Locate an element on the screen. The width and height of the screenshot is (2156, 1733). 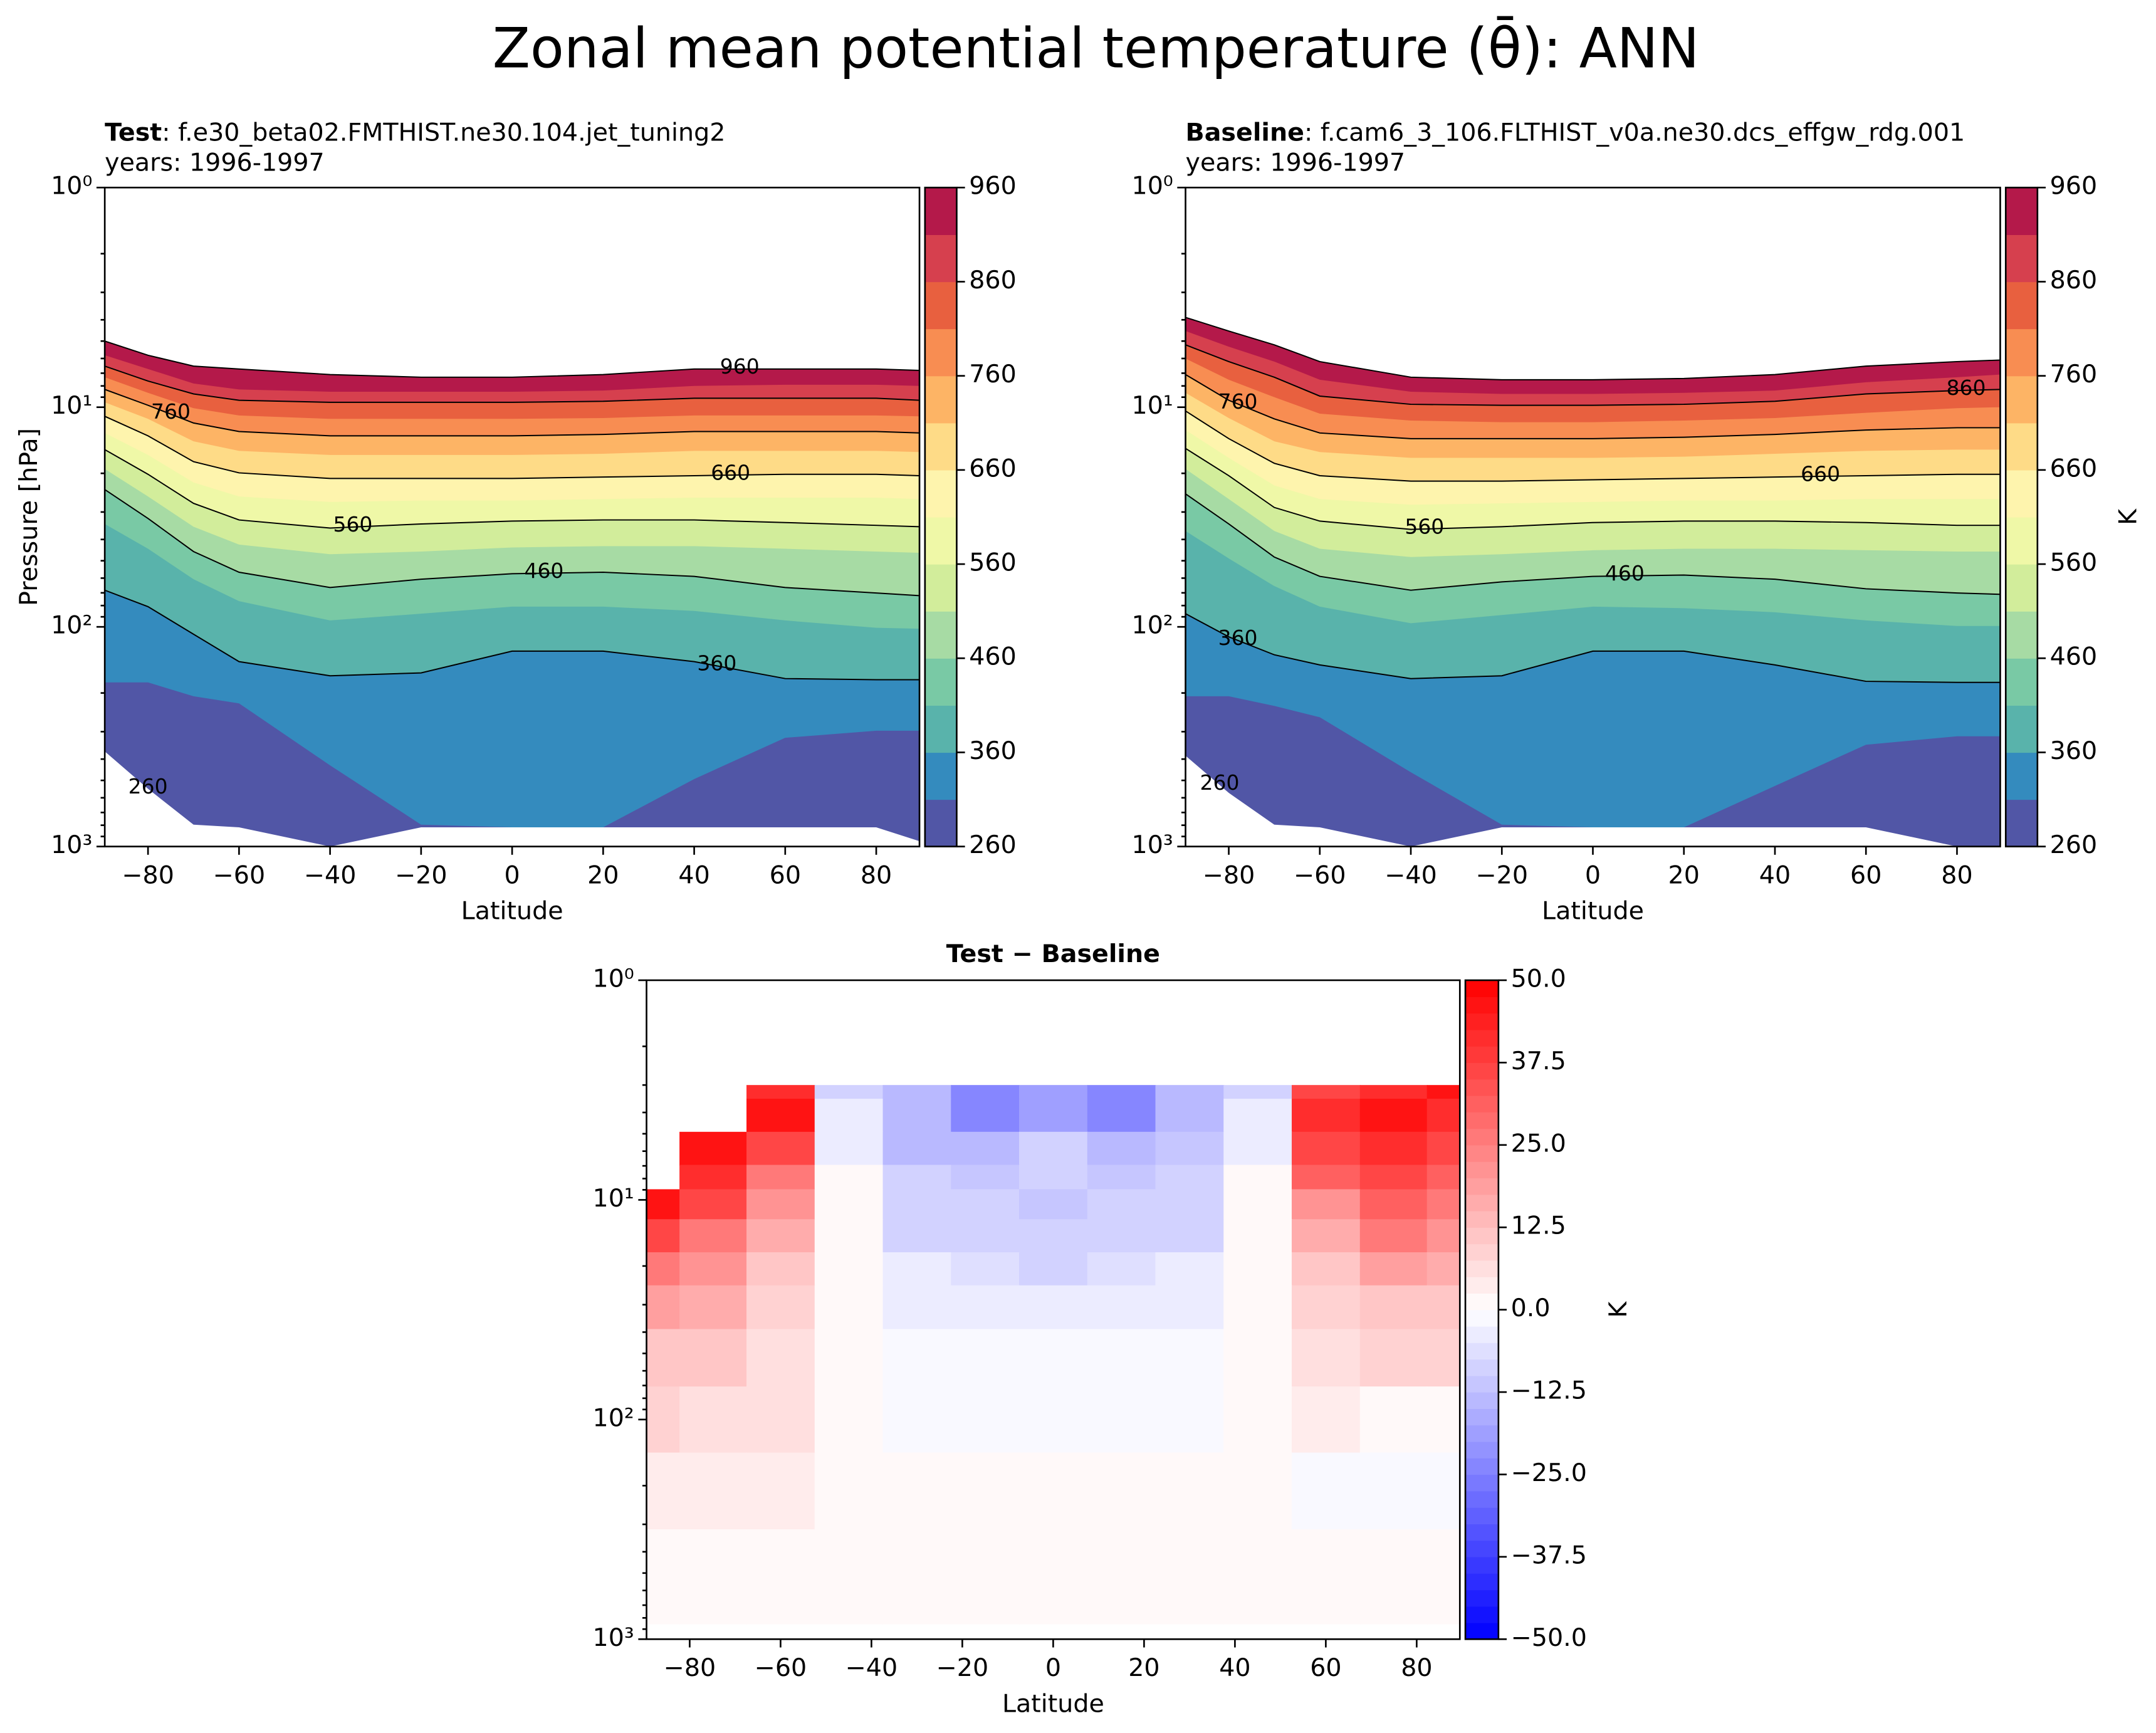
plot-area: 760 860 660 560 460 360 260 is located at coordinates (1593, 582).